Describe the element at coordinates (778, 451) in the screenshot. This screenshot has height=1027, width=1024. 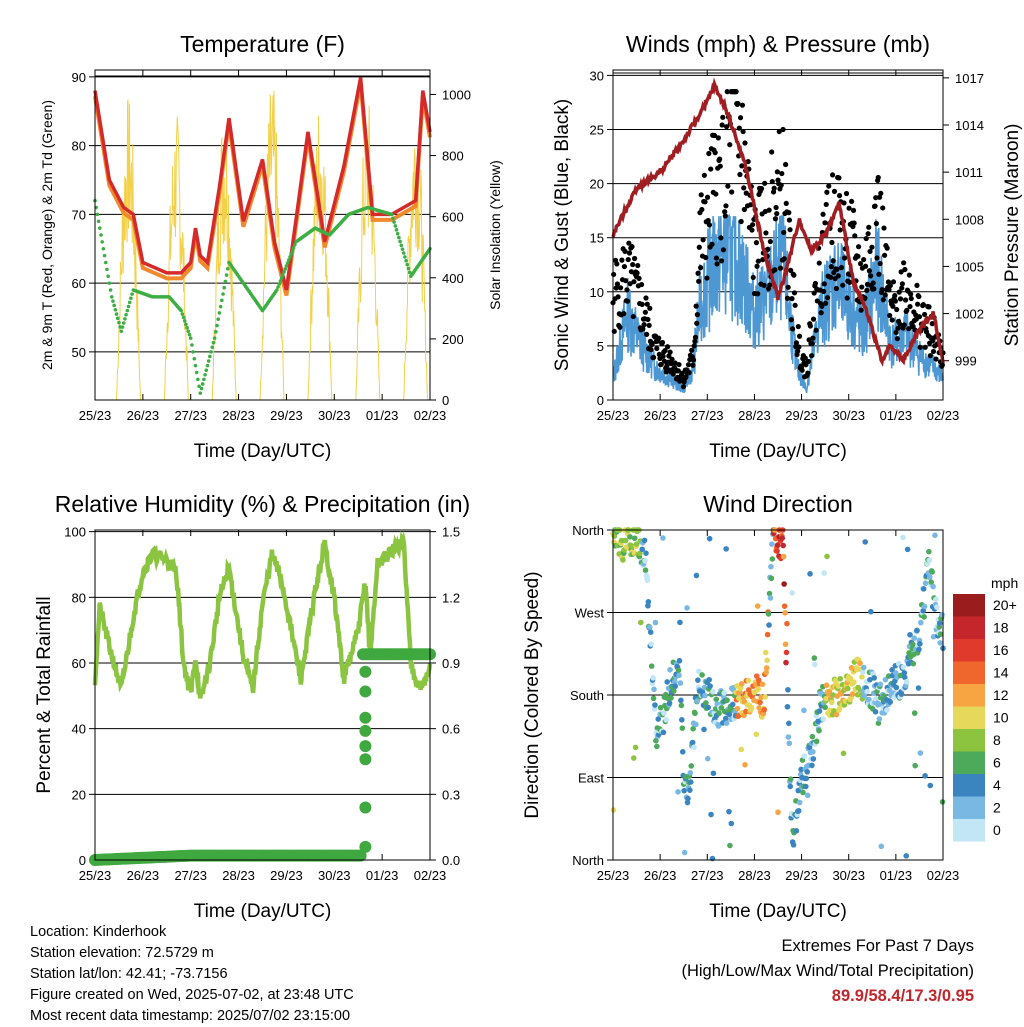
I see `x-axis-label: Time (Day/UTC)` at that location.